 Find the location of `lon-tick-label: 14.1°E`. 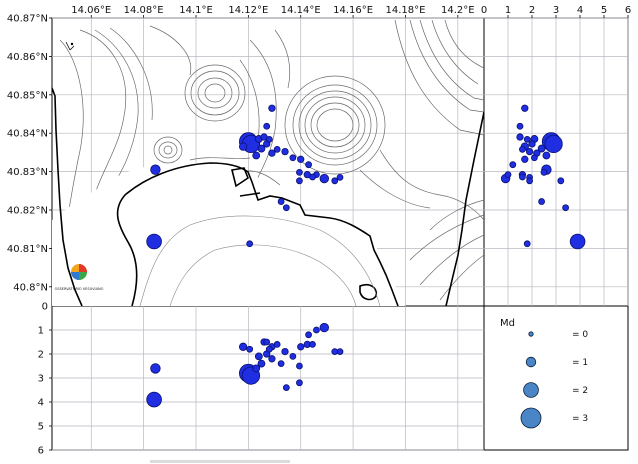

lon-tick-label: 14.1°E is located at coordinates (196, 10).